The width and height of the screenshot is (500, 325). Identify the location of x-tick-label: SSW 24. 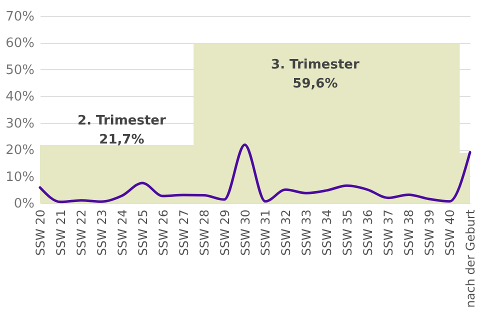
(122, 233).